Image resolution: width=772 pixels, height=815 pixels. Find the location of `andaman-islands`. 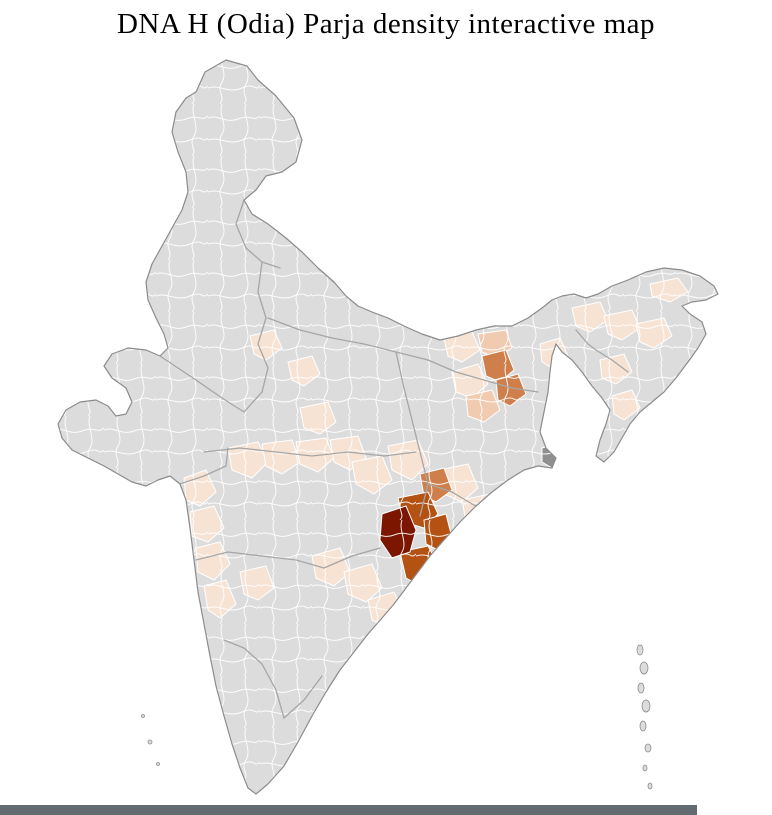

andaman-islands is located at coordinates (644, 717).